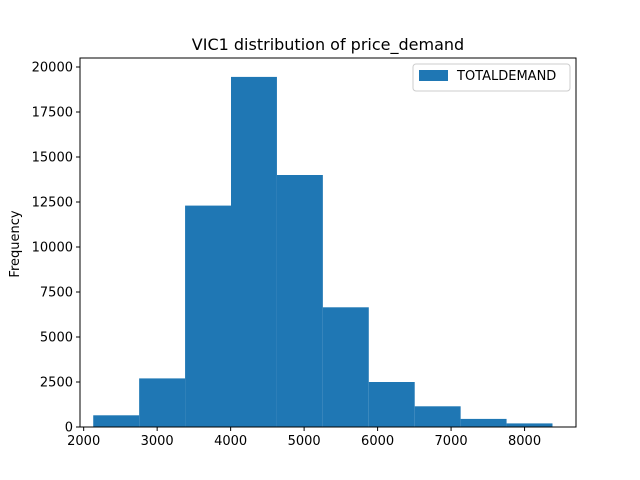  What do you see at coordinates (69, 428) in the screenshot?
I see `y-tick-label: 0` at bounding box center [69, 428].